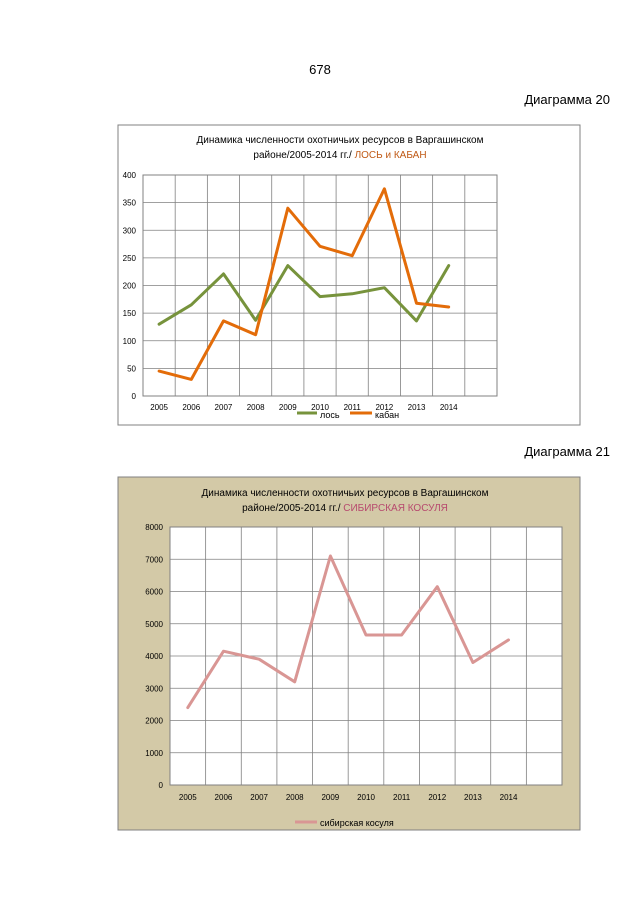  I want to click on chart-2-legend-label-1: сибирская косуля, so click(357, 823).